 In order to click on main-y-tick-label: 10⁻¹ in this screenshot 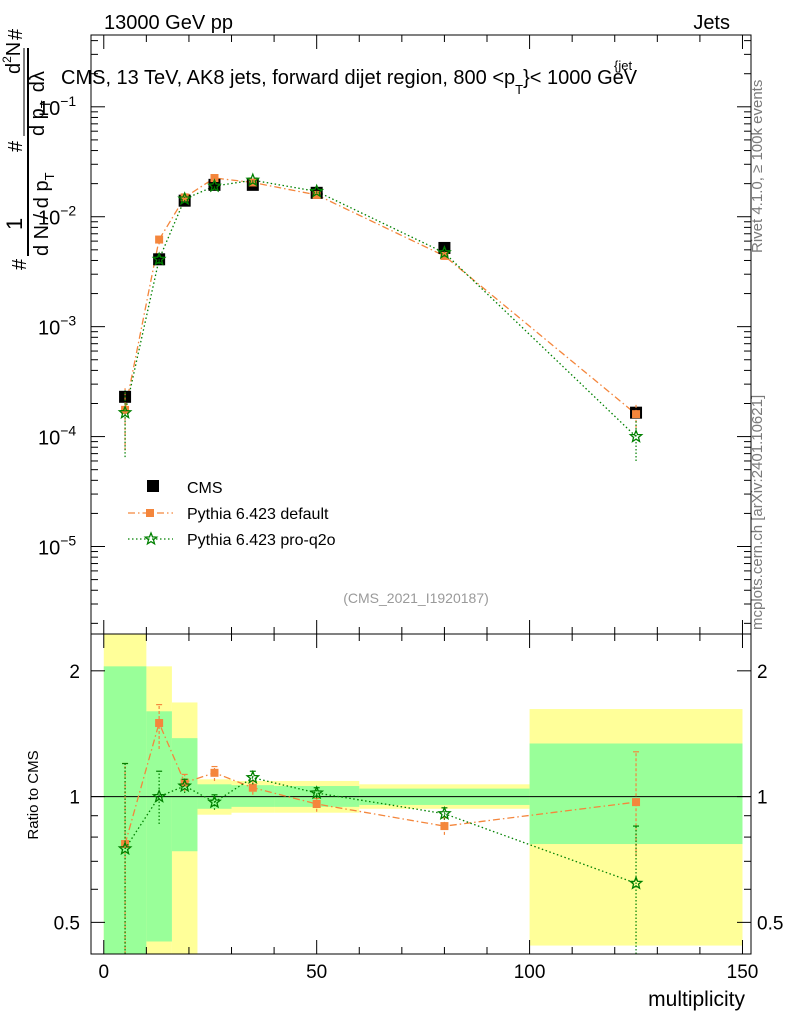, I will do `click(57, 106)`.